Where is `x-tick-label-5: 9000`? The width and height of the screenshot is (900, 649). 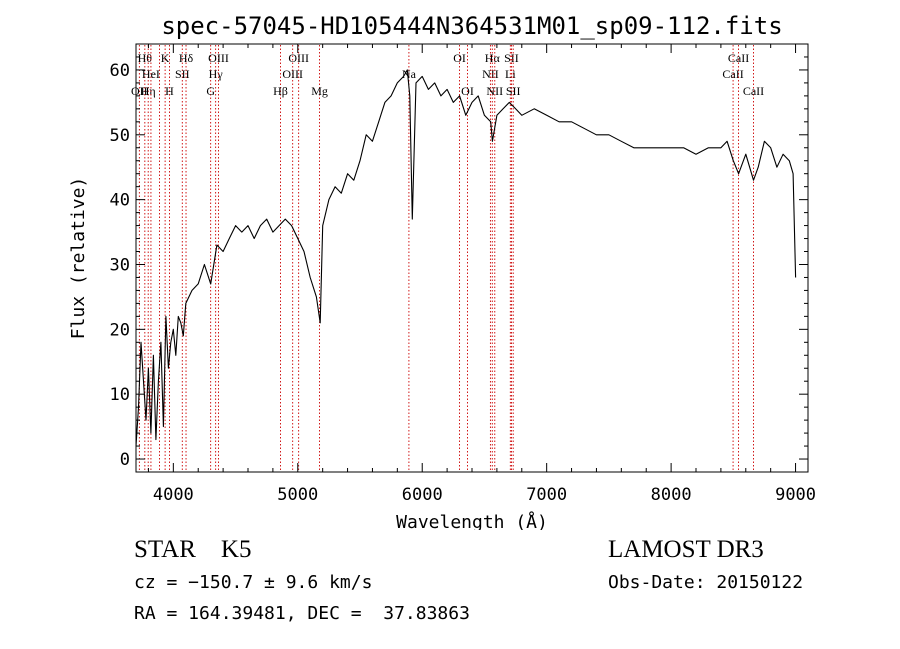
x-tick-label-5: 9000 is located at coordinates (795, 495).